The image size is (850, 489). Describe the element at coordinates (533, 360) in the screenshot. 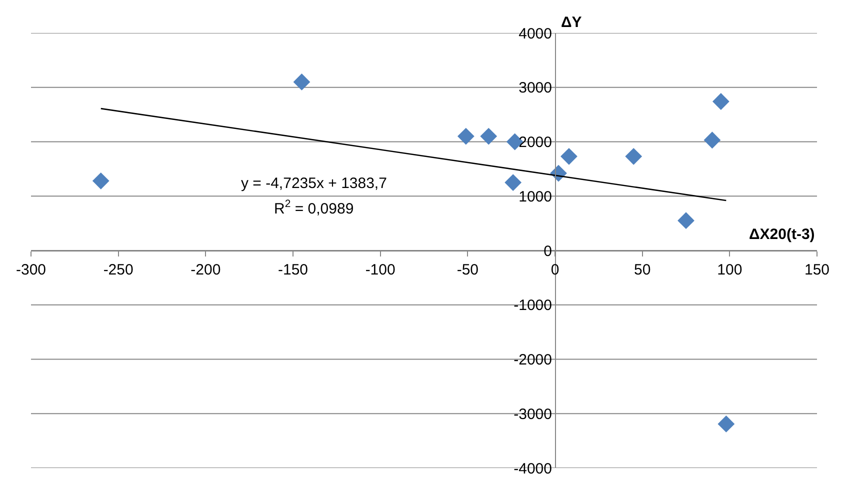

I see `y-tick-label: -2000` at that location.